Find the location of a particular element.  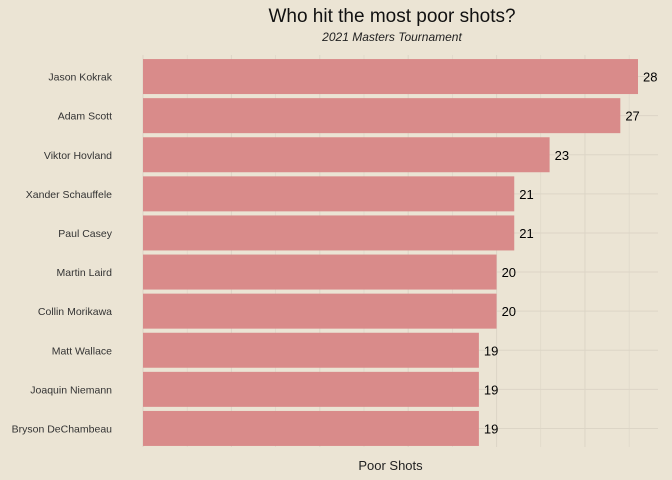

category-label: Martin Laird is located at coordinates (85, 273).